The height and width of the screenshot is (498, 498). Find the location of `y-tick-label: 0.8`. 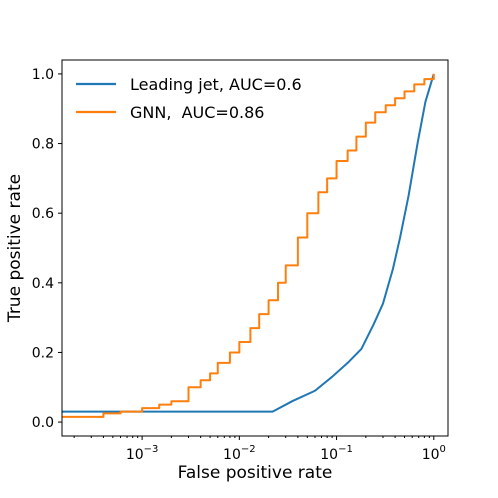

y-tick-label: 0.8 is located at coordinates (43, 145).